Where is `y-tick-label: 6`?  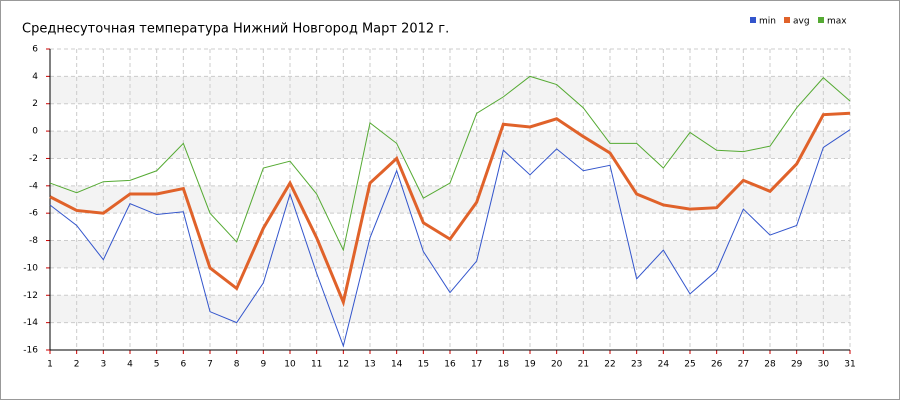
y-tick-label: 6 is located at coordinates (35, 50).